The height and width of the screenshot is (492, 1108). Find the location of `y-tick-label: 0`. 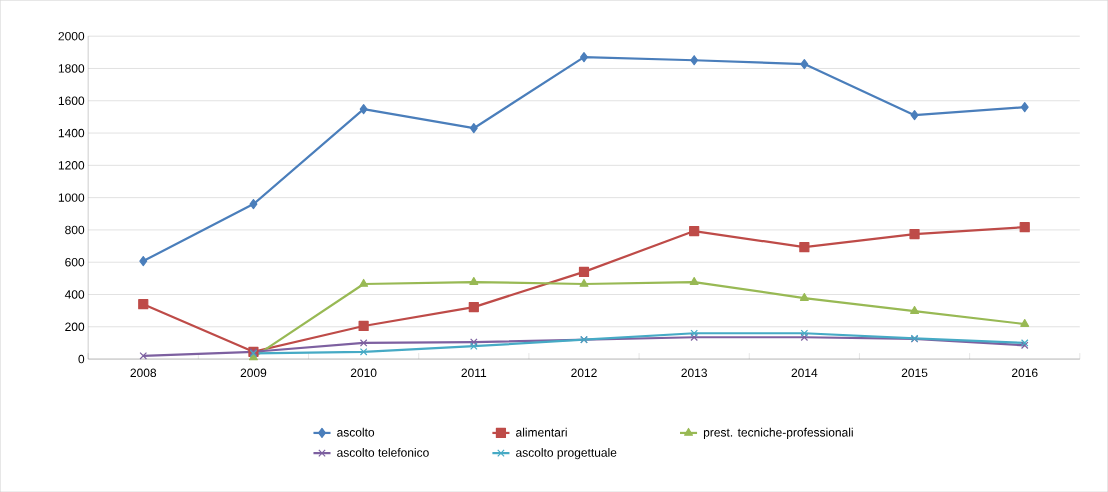

y-tick-label: 0 is located at coordinates (81, 359).